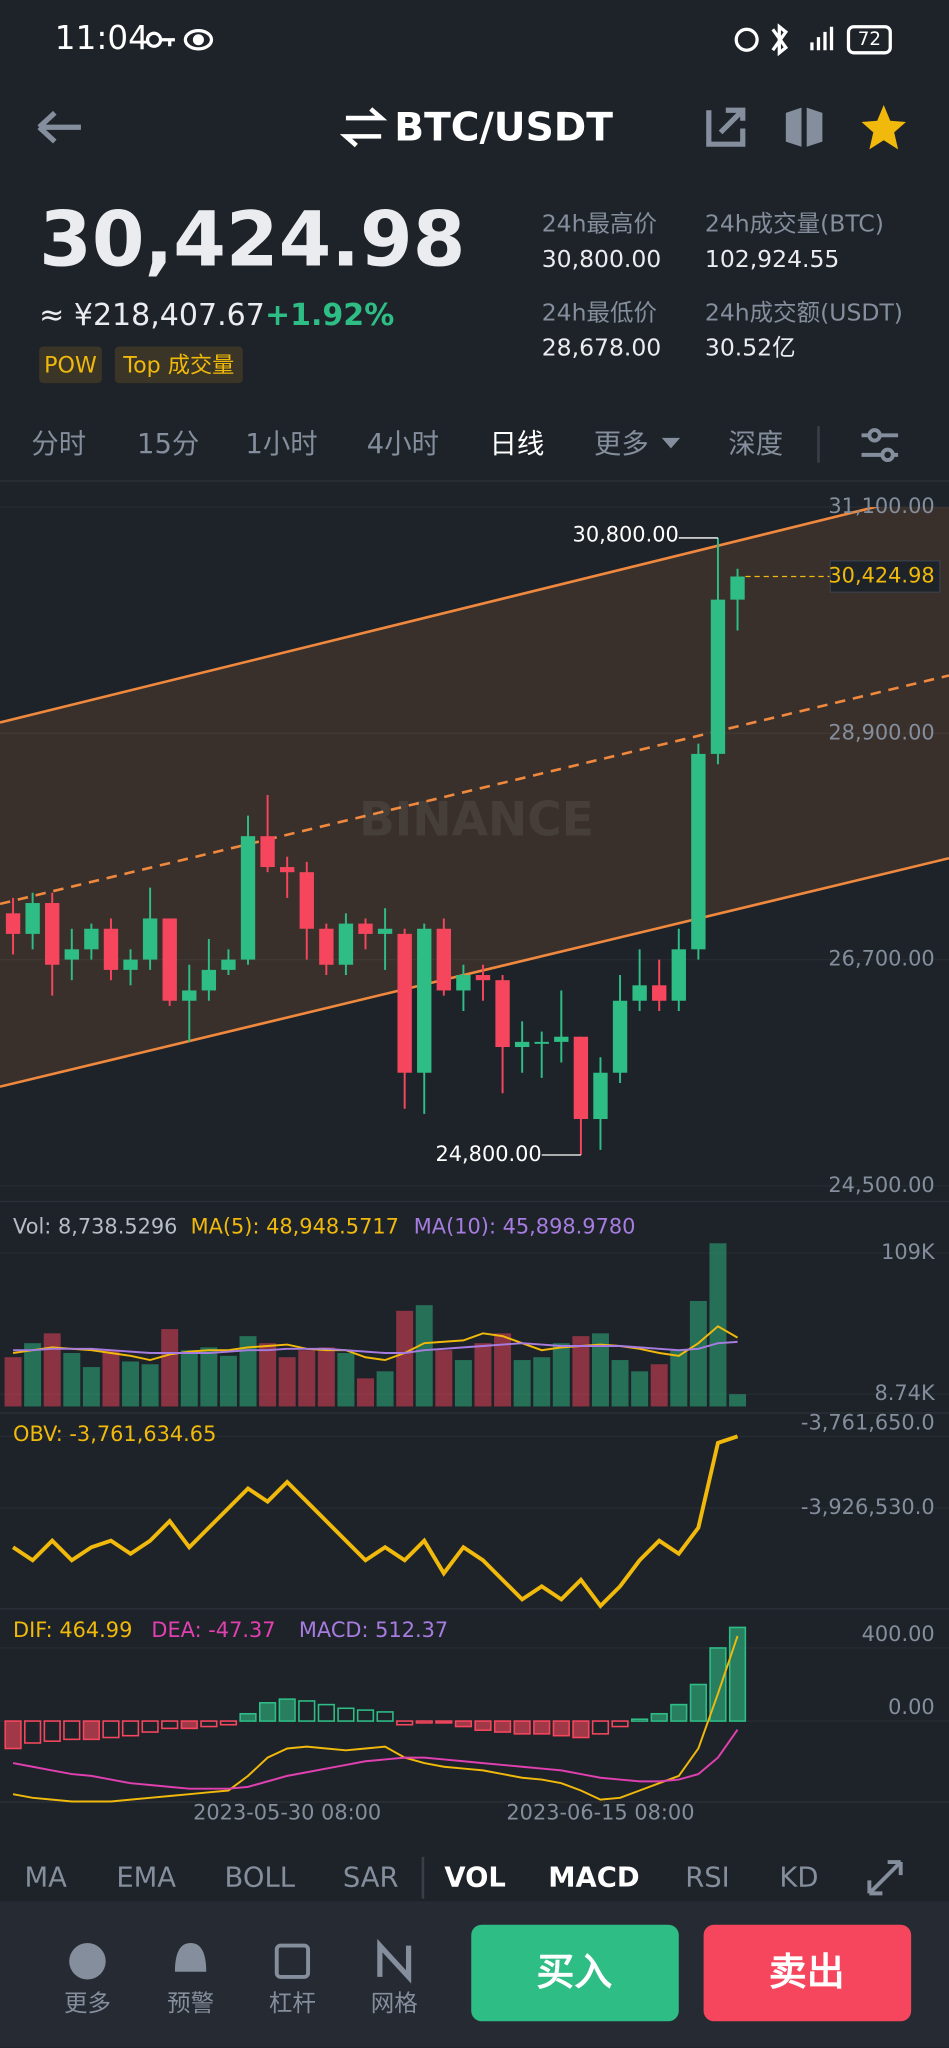  Describe the element at coordinates (726, 127) in the screenshot. I see `share-icon` at that location.